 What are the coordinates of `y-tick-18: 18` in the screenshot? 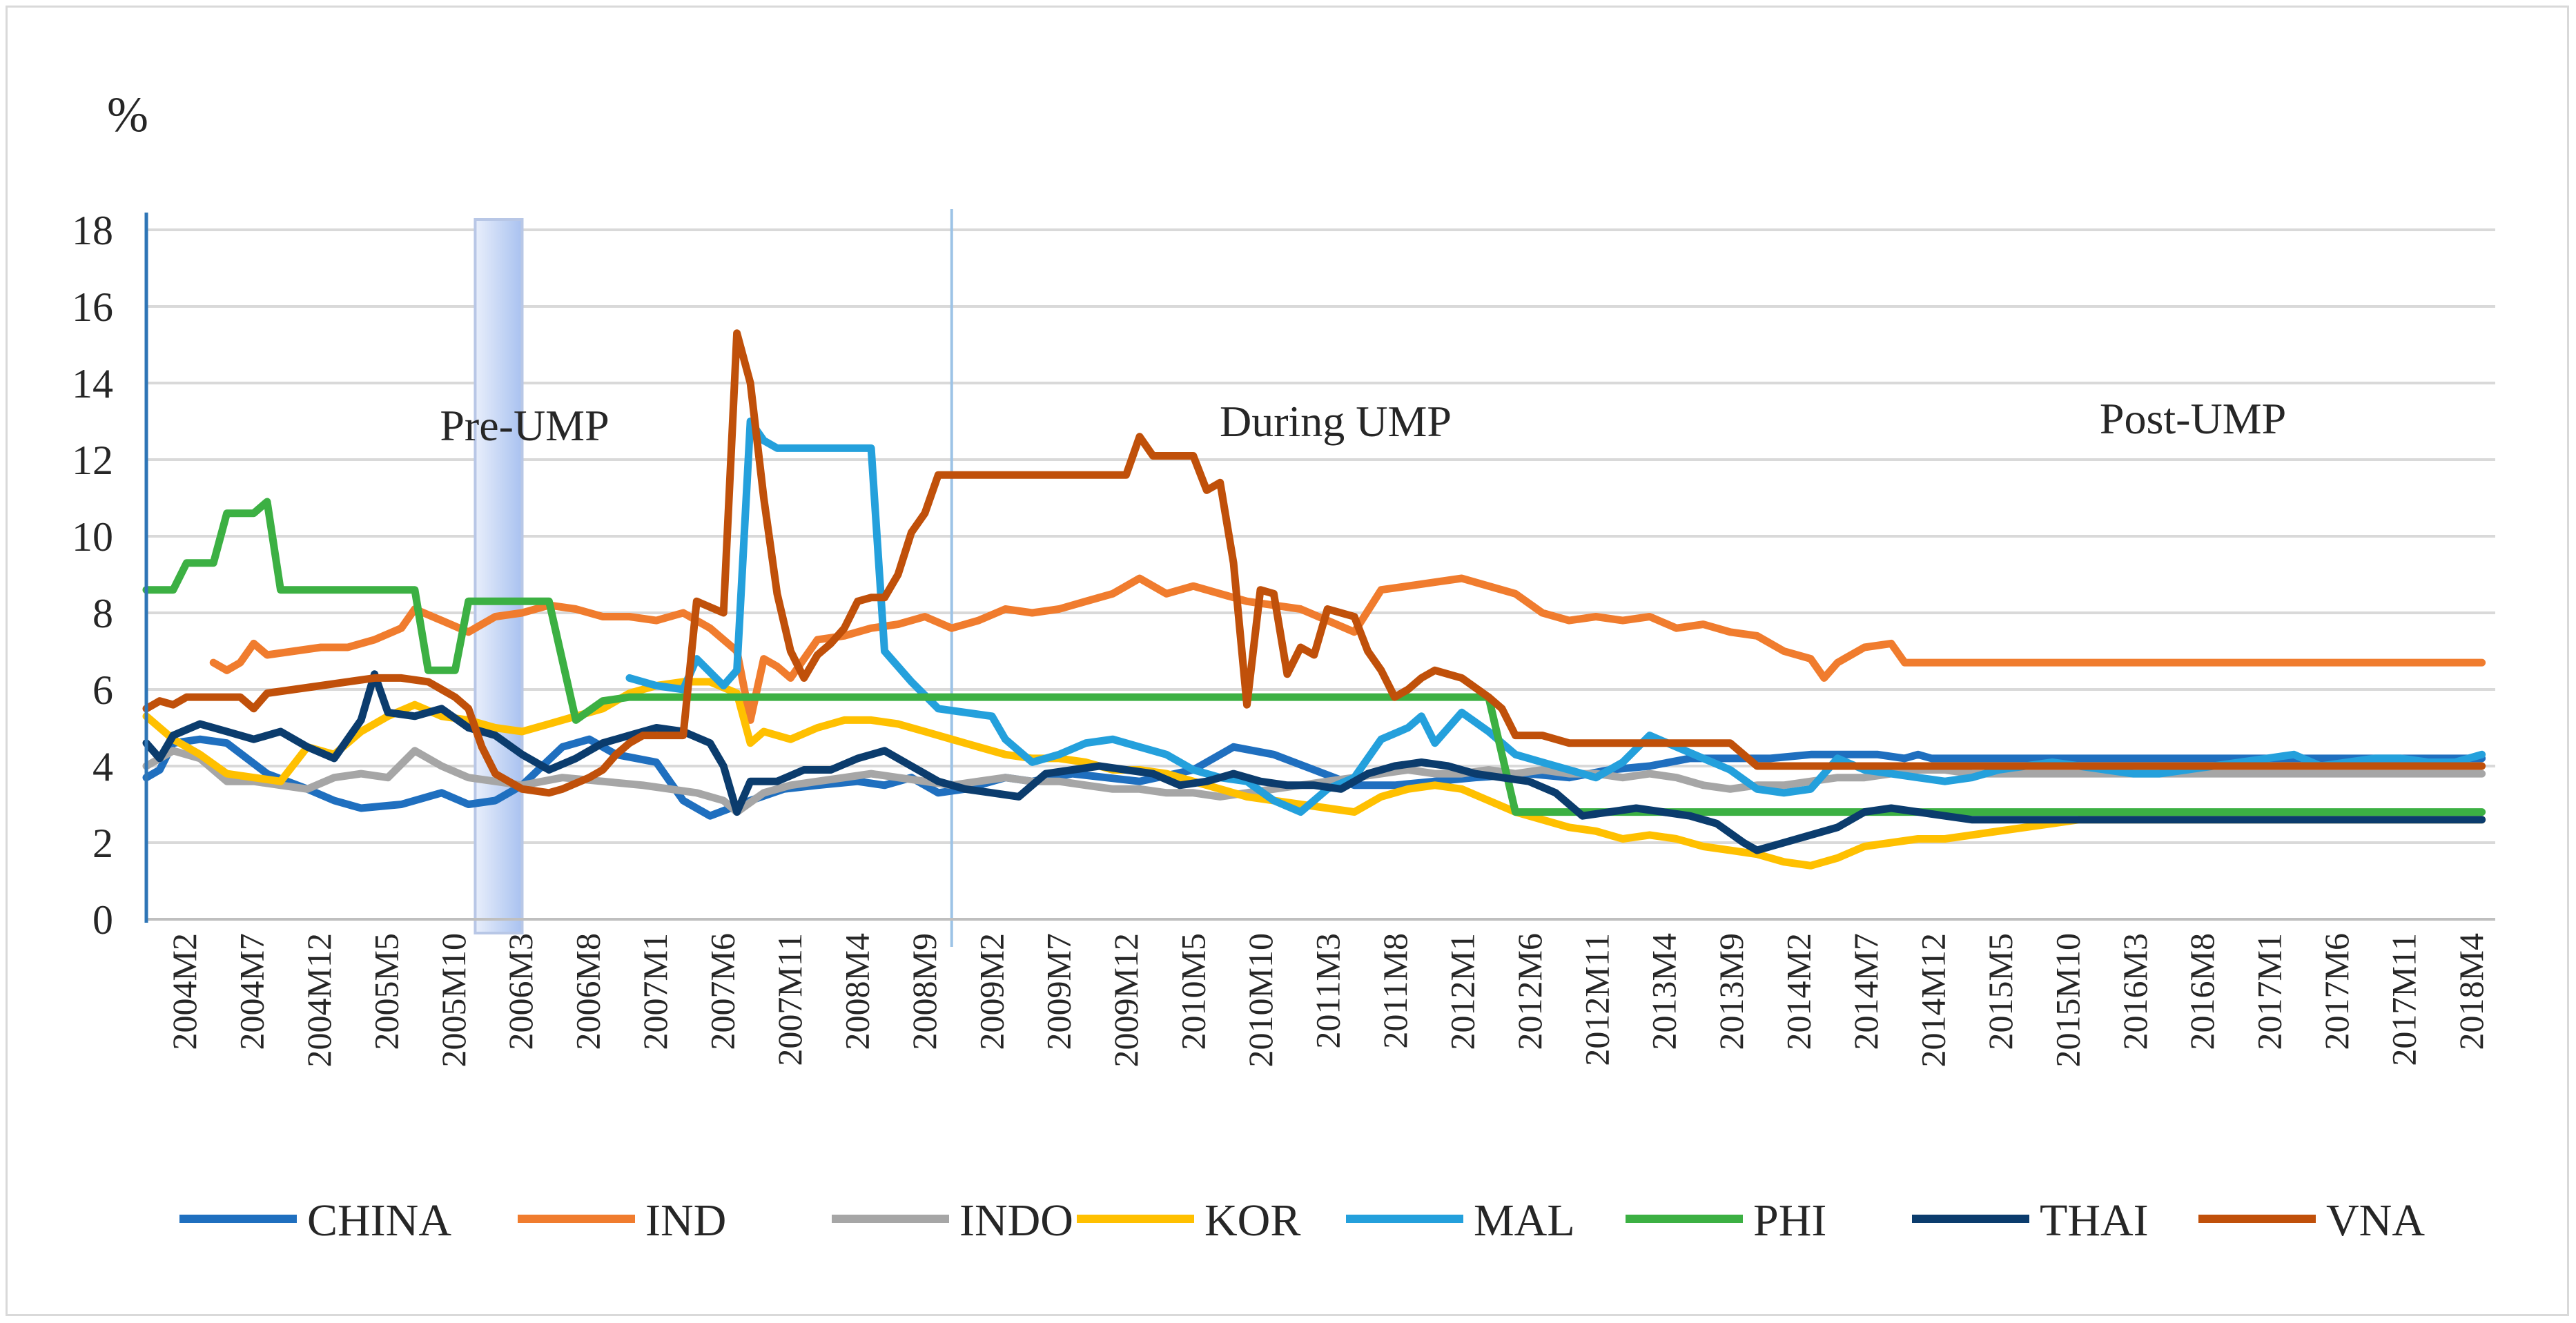 It's located at (92, 230).